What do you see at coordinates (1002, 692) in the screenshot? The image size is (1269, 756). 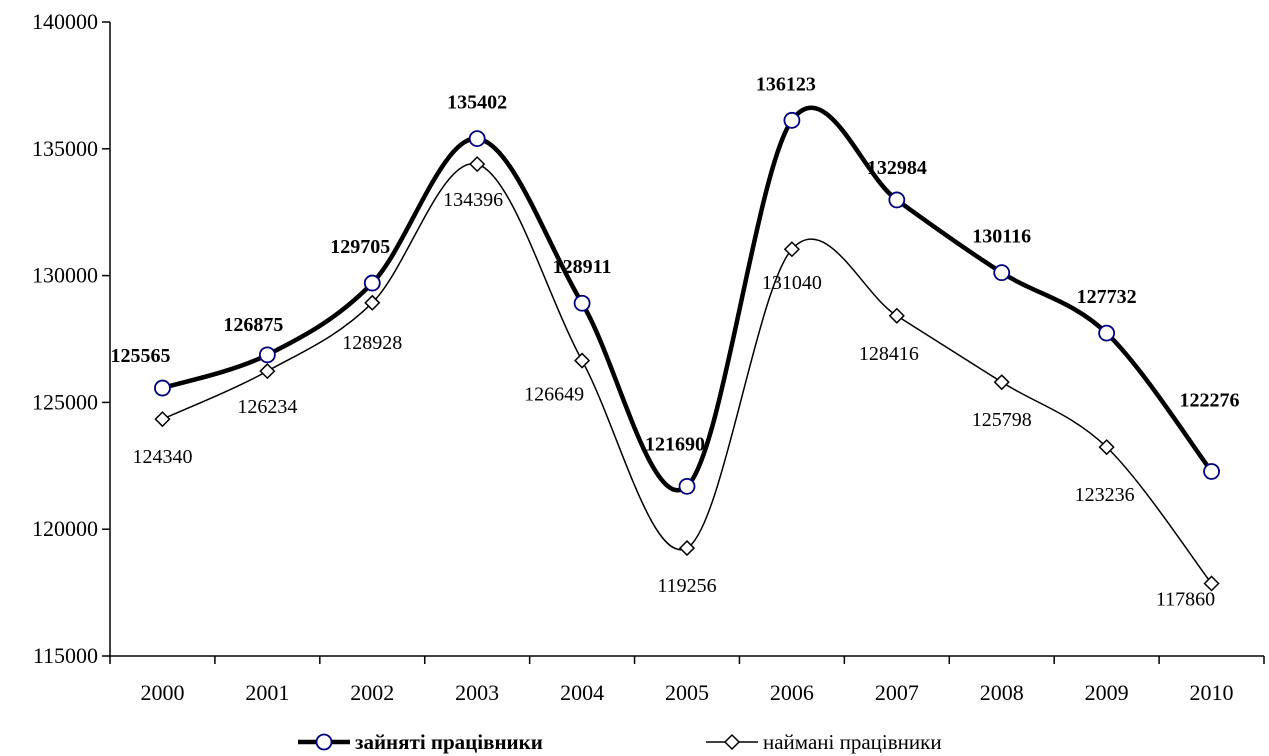 I see `x-tick-label: 2008` at bounding box center [1002, 692].